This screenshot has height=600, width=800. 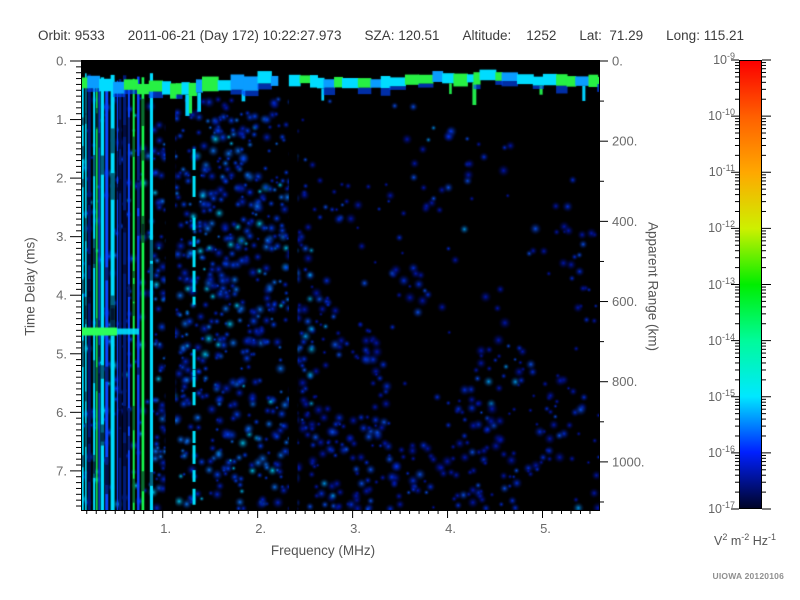 I want to click on y2-tick-label: 600., so click(x=624, y=301).